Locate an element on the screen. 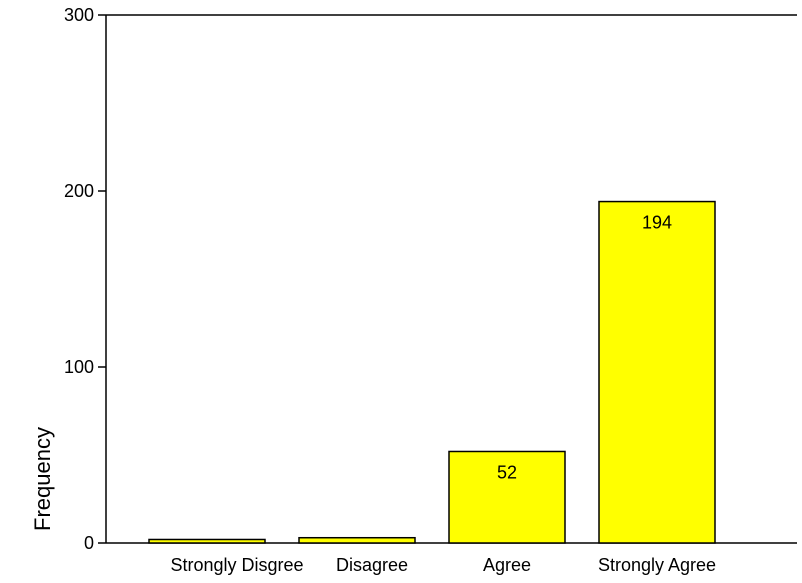 The width and height of the screenshot is (802, 583). y-tick-label: 0 is located at coordinates (89, 543).